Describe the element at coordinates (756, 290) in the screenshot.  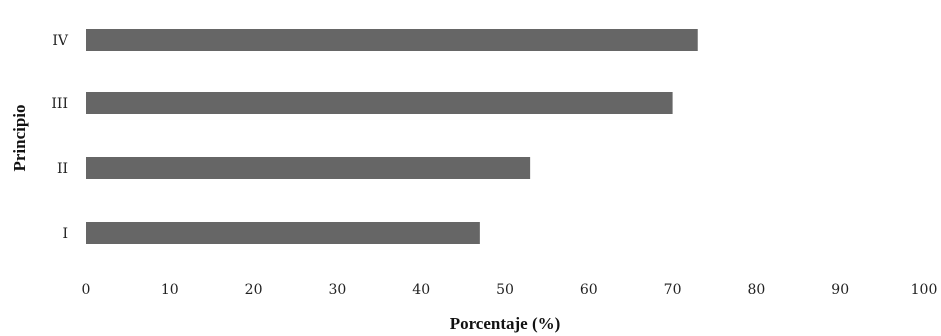
I see `x-tick-label-80: 80` at that location.